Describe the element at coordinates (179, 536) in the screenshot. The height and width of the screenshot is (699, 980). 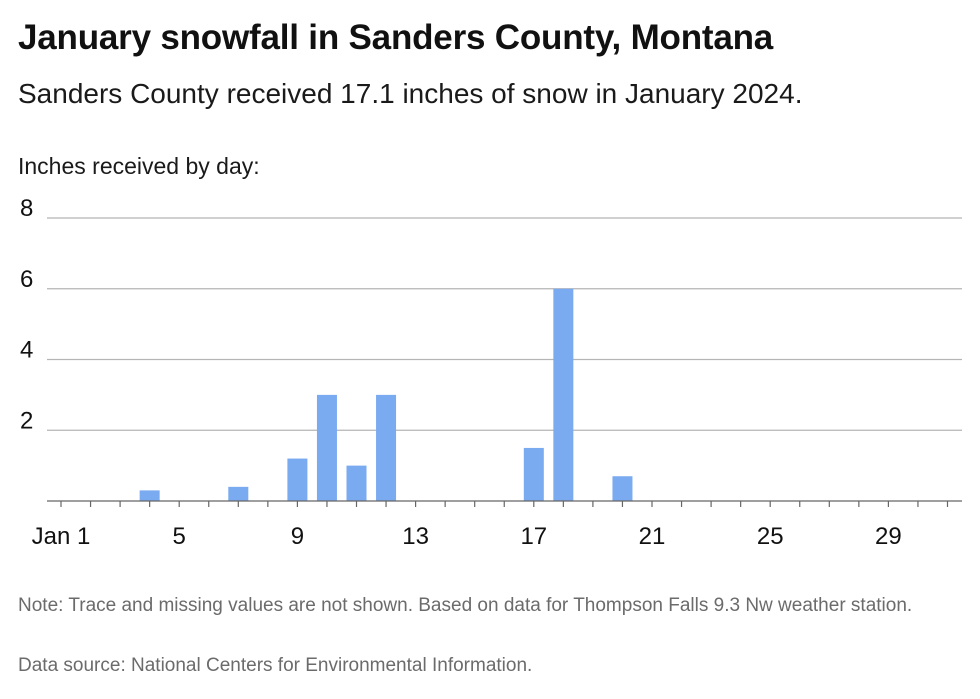
I see `x-tick-label: 5` at that location.